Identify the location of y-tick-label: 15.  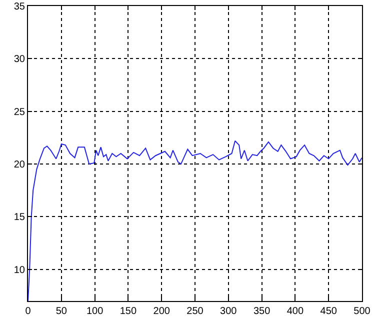
(20, 218).